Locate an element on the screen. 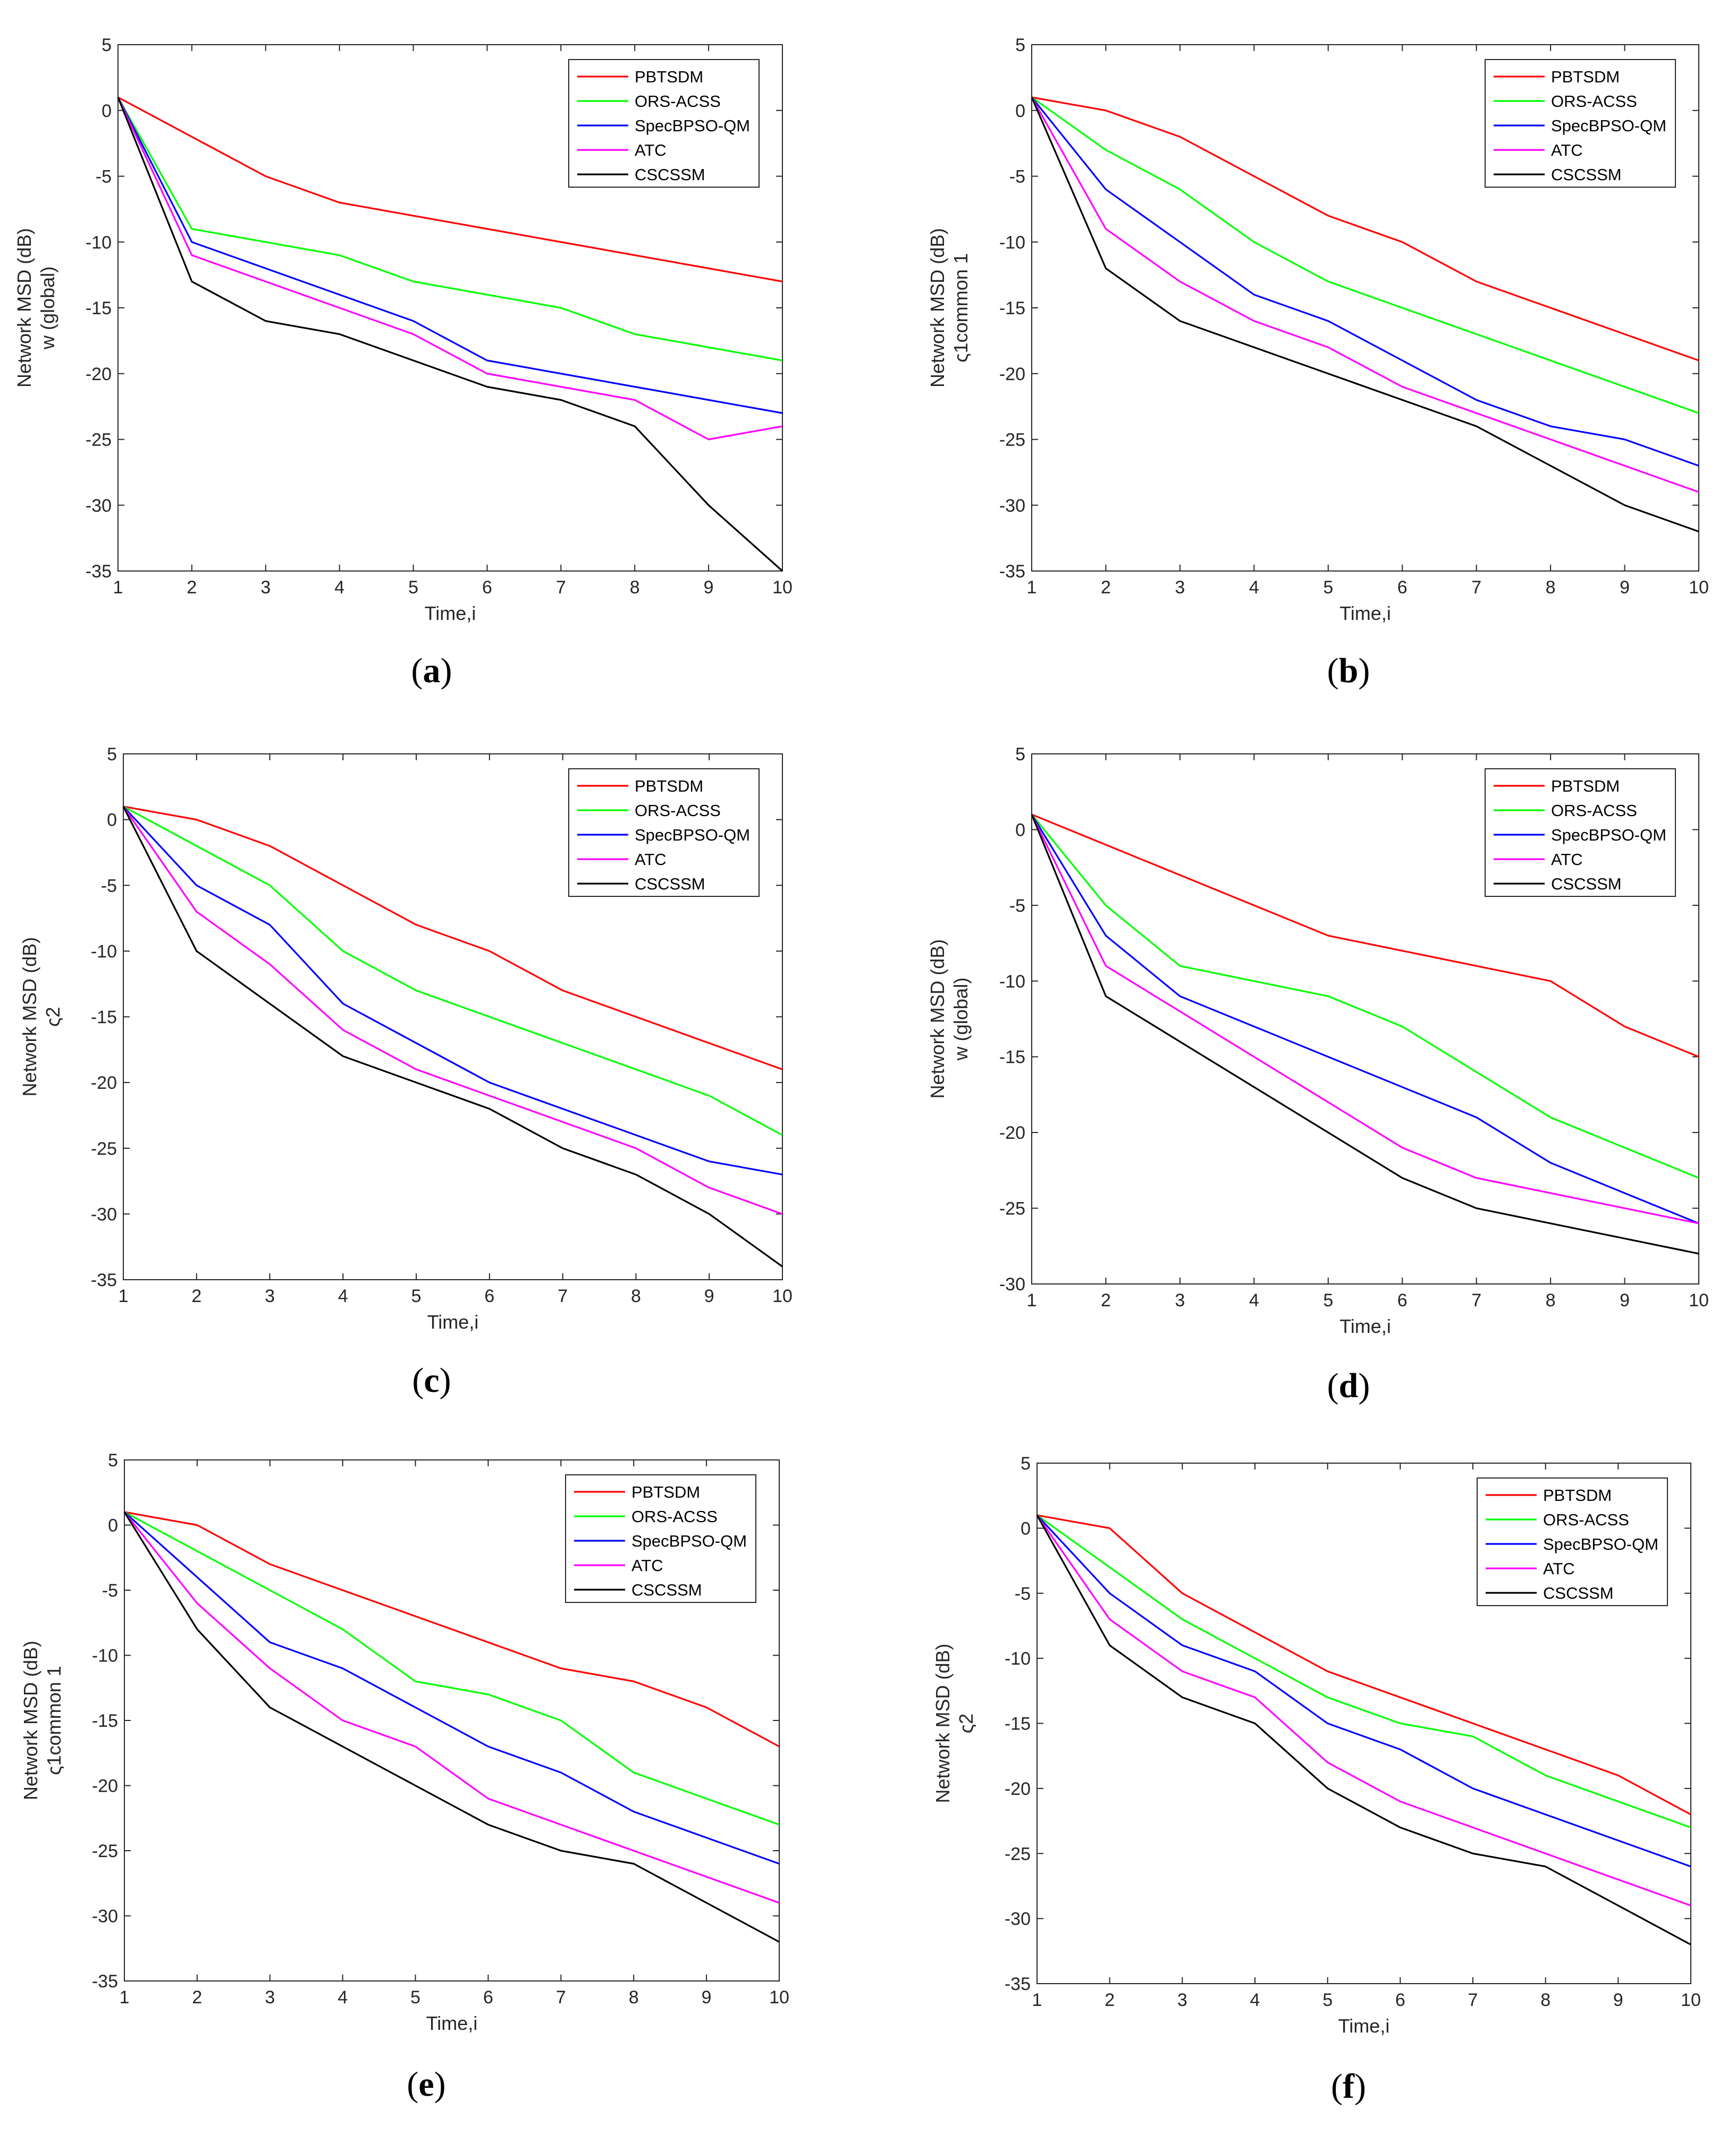 This screenshot has width=1736, height=2141. y-tick-label: -15 is located at coordinates (105, 1721).